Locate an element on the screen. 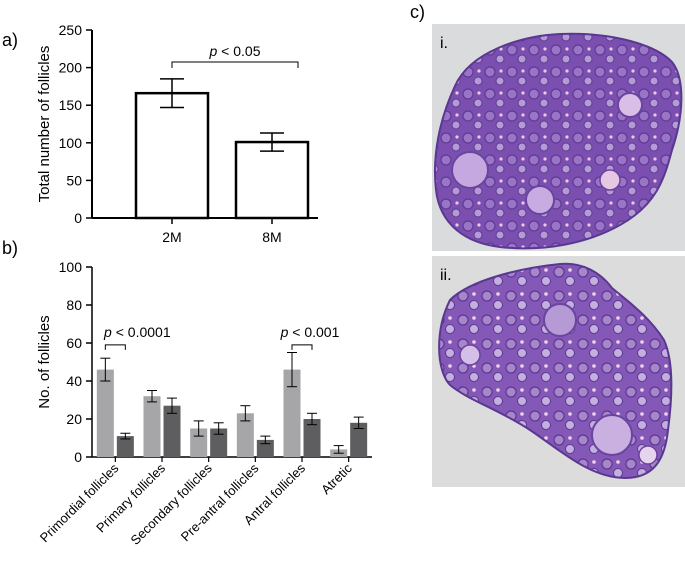 This screenshot has height=562, width=685. bar-Secondary follicles-series-2 is located at coordinates (219, 442).